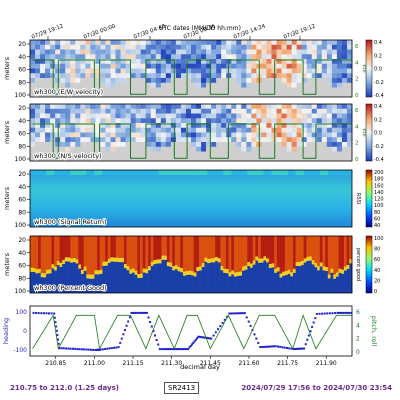  Describe the element at coordinates (377, 226) in the screenshot. I see `colorbar-tick: 40` at that location.